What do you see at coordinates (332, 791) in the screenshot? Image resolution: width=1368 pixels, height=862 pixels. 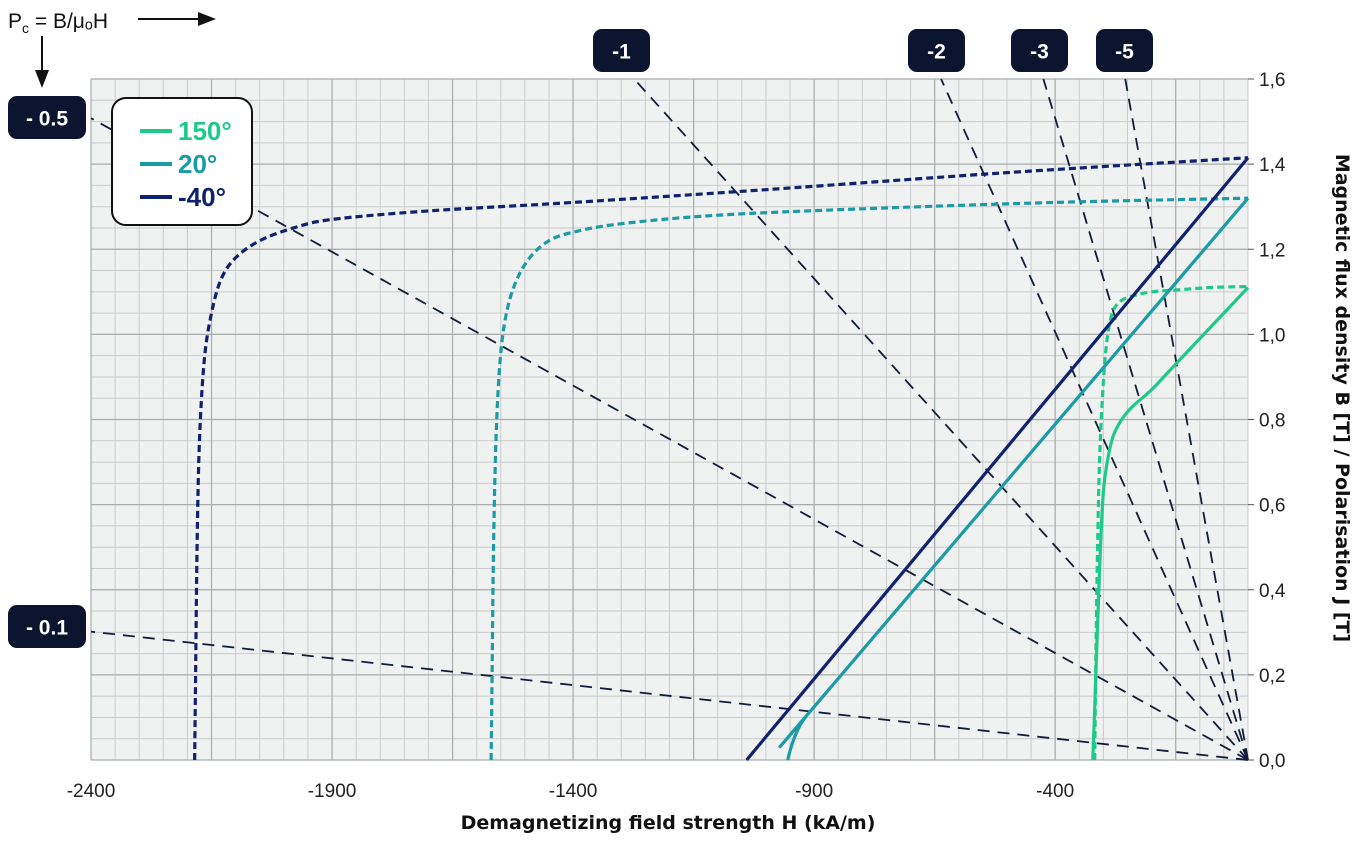 I see `x-tick-label: -1900` at bounding box center [332, 791].